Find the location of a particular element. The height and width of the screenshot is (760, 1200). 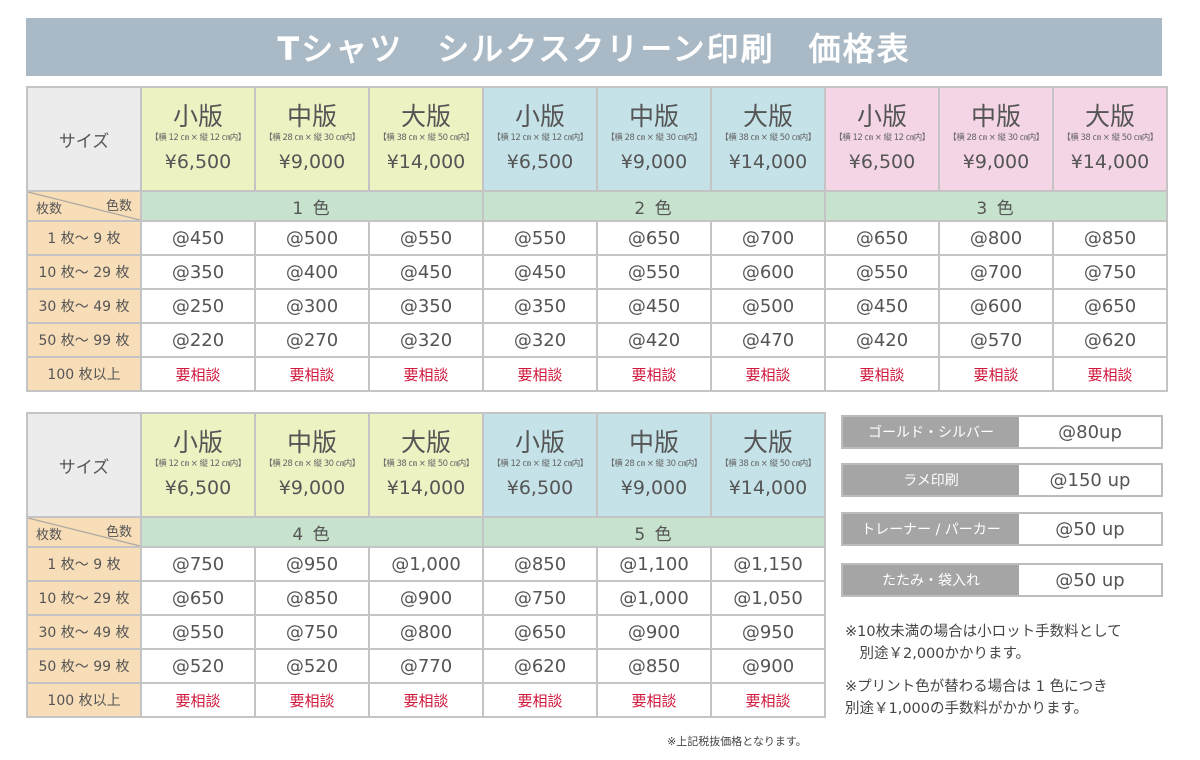

table-row: 100 枚以上 要相談 要相談 要相談 要相談 要相談 要相談 要相談 要相談 要相談 is located at coordinates (597, 374).